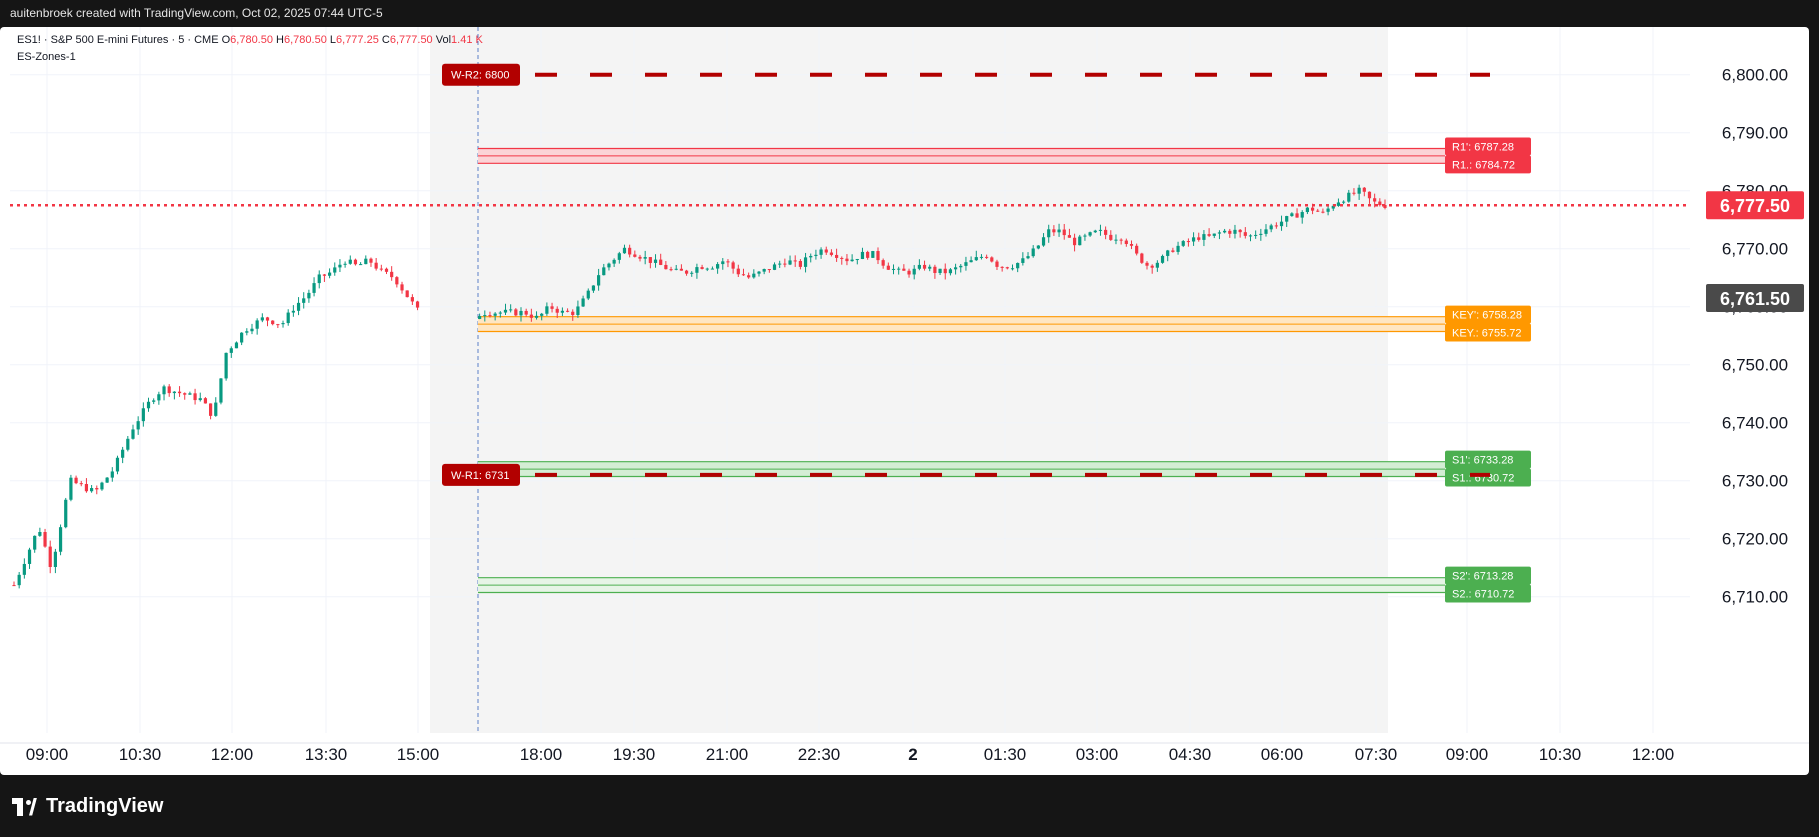 The width and height of the screenshot is (1819, 837). I want to click on y-axis-tick-label: 6,800.00, so click(1755, 75).